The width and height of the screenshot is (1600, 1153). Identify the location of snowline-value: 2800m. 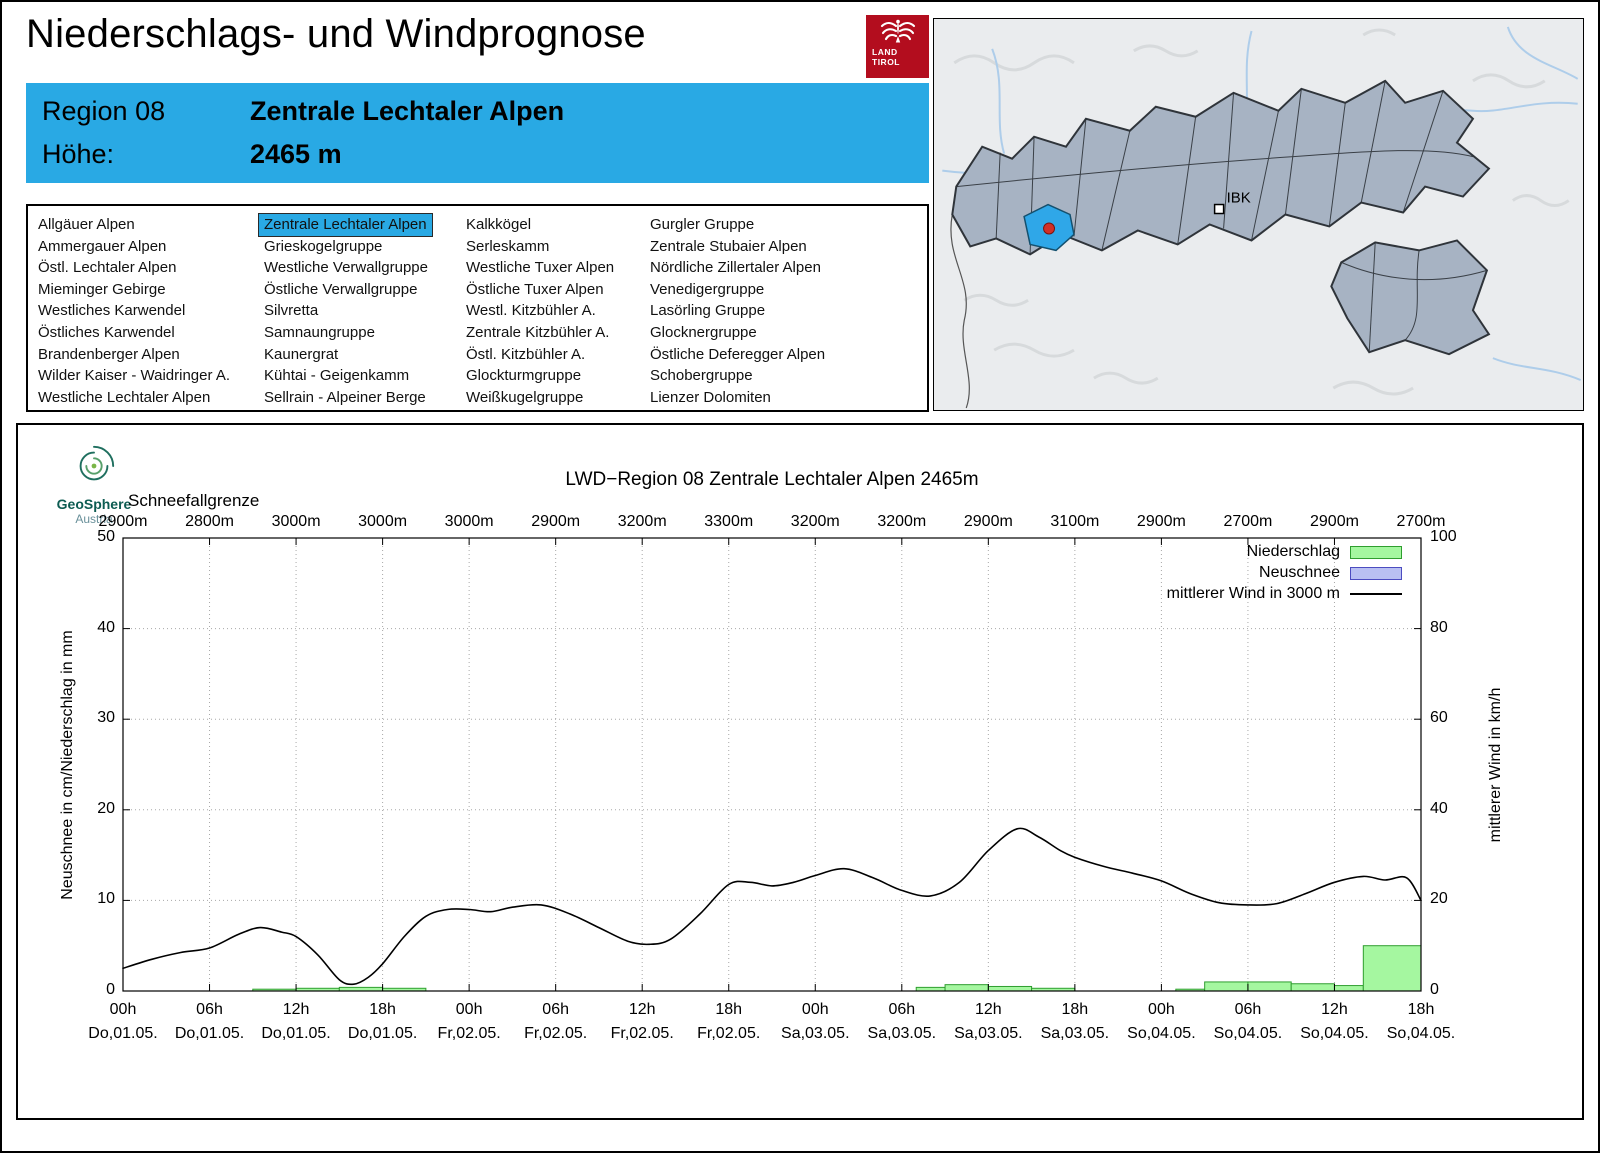
(209, 521).